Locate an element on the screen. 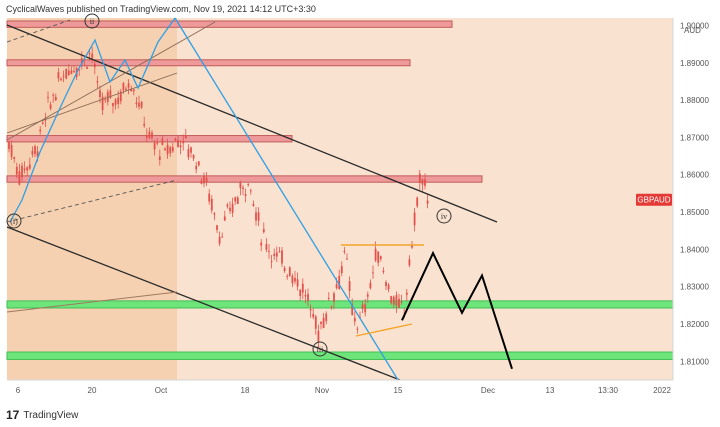 Image resolution: width=720 pixels, height=427 pixels. currency-label: AUD is located at coordinates (692, 30).